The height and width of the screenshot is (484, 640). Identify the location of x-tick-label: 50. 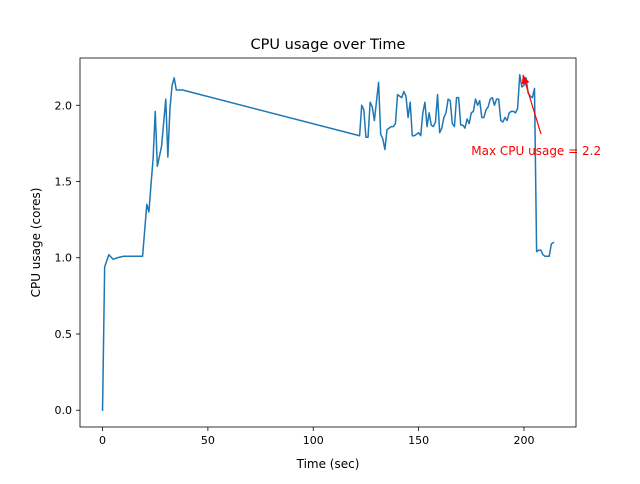
(208, 440).